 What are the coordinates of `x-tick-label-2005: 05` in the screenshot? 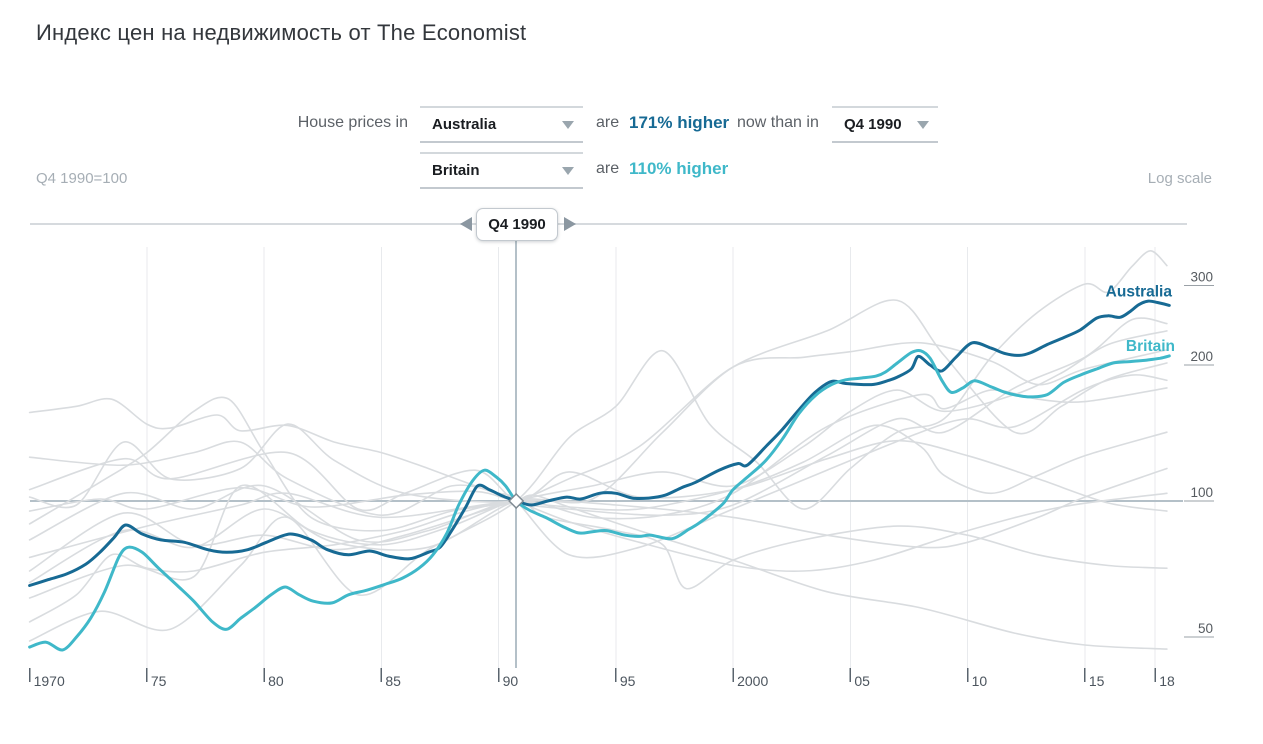 It's located at (862, 681).